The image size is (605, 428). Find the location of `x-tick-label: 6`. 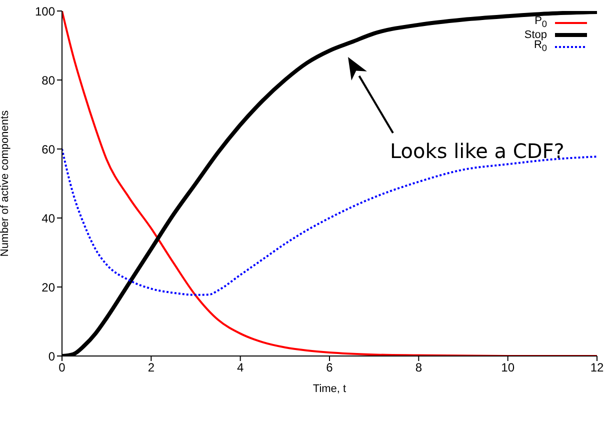

x-tick-label: 6 is located at coordinates (330, 367).